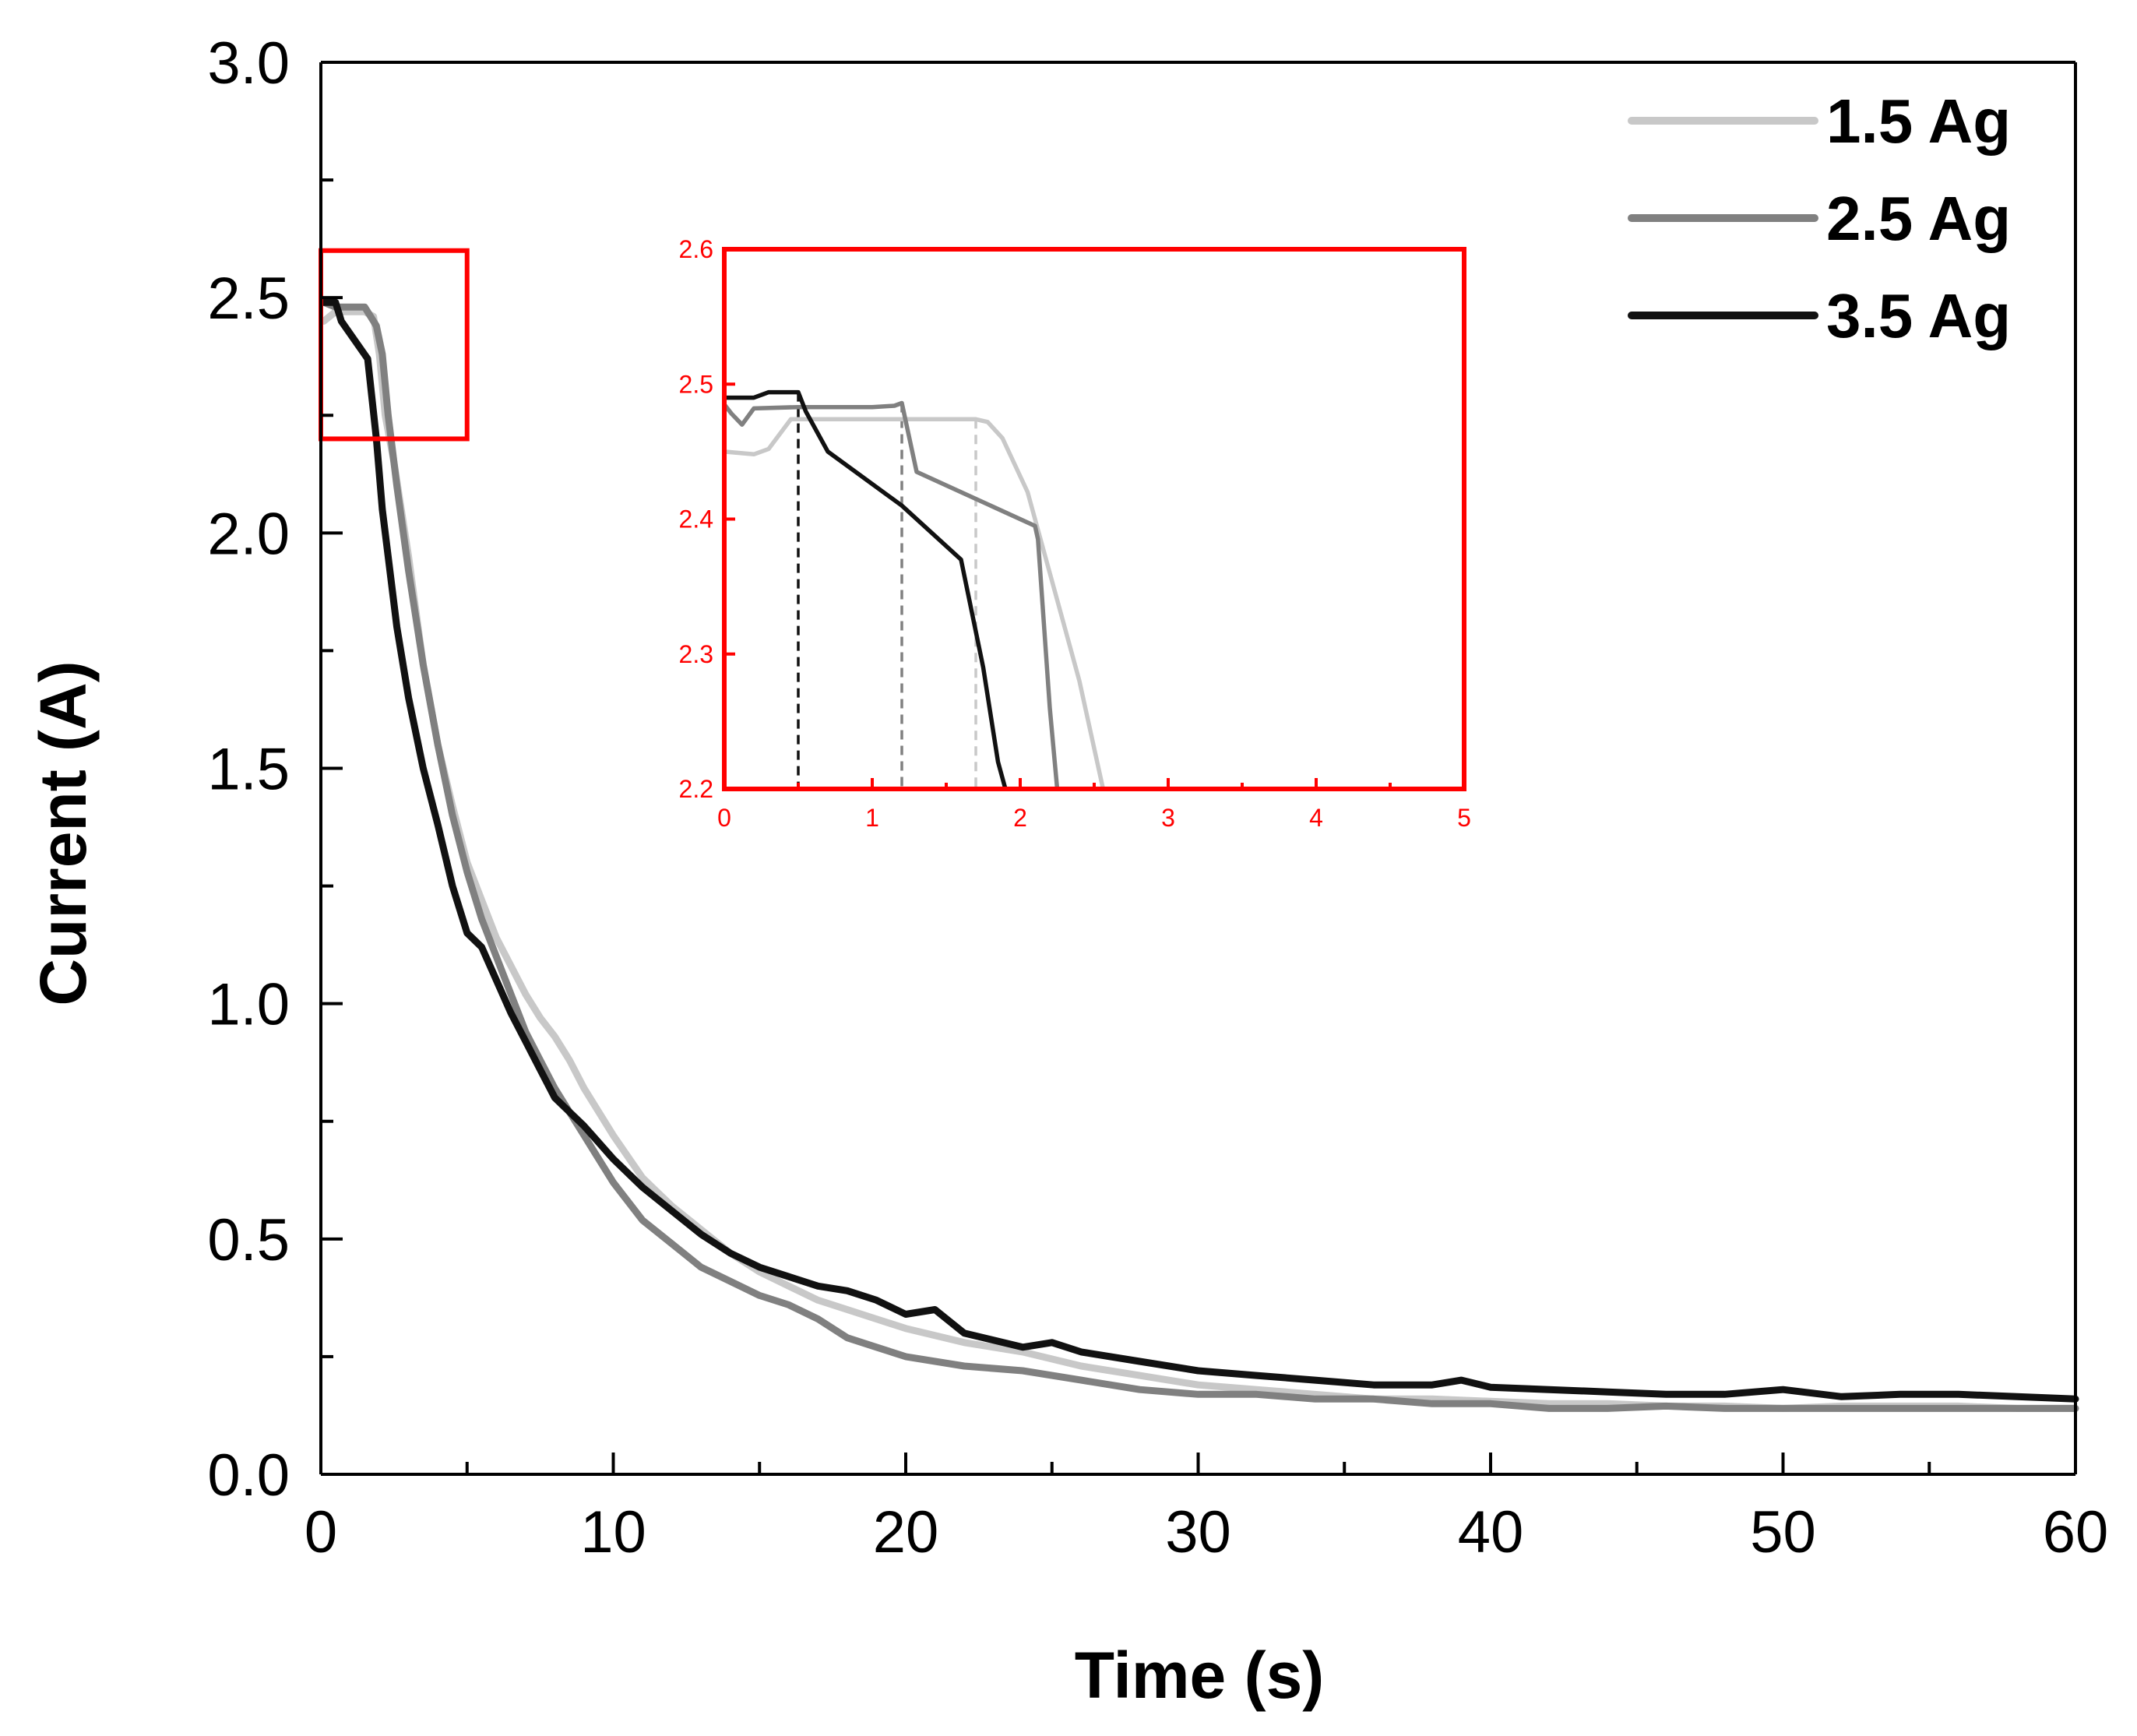  What do you see at coordinates (1919, 315) in the screenshot?
I see `legend-label: 3.5 Ag` at bounding box center [1919, 315].